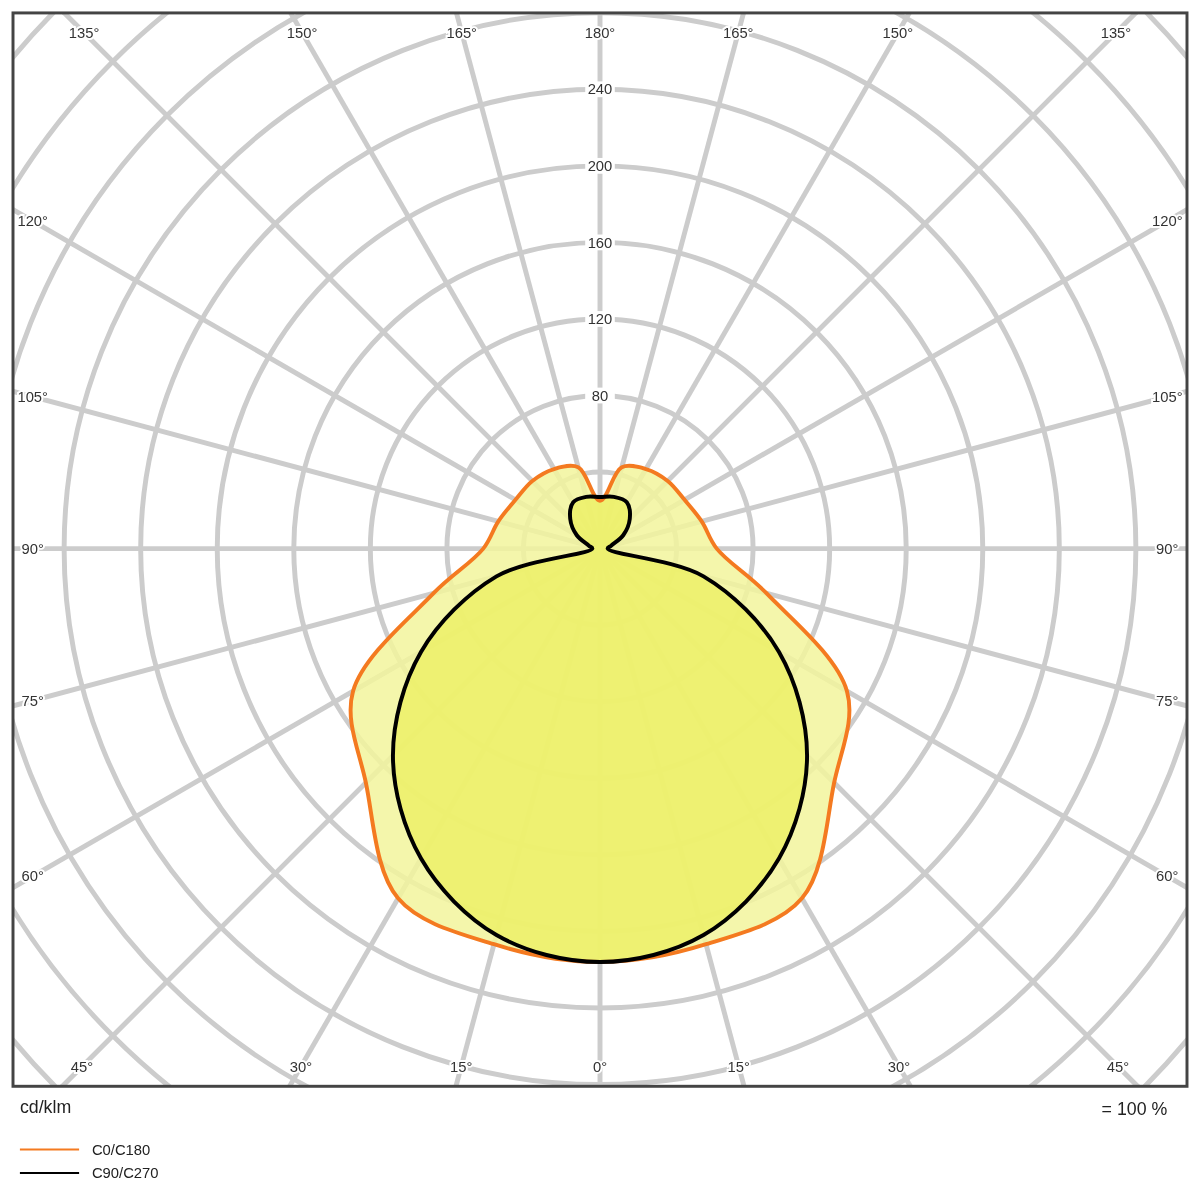 The height and width of the screenshot is (1189, 1200). What do you see at coordinates (125, 1173) in the screenshot?
I see `legend-label: C90/C270` at bounding box center [125, 1173].